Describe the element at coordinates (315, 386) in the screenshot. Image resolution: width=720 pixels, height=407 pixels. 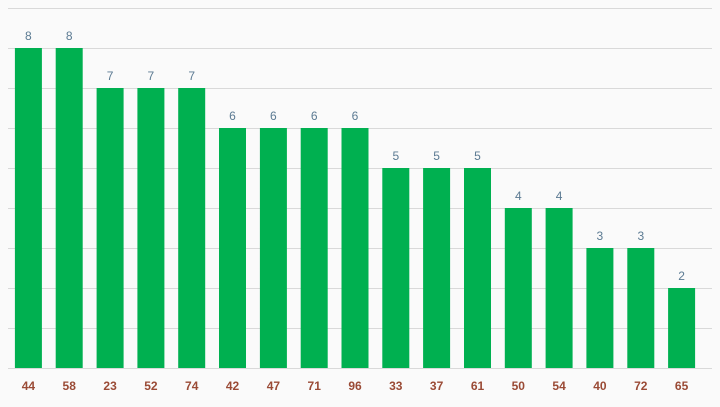
I see `x-tick-label: 71` at that location.